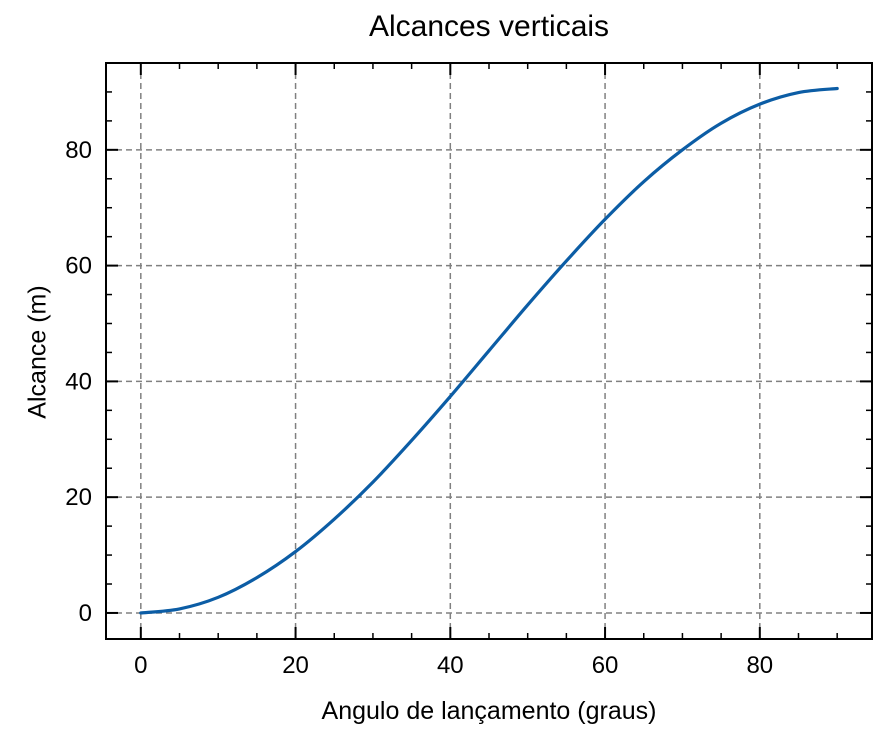 The height and width of the screenshot is (742, 888). Describe the element at coordinates (140, 665) in the screenshot. I see `x-tick-label: 0` at that location.